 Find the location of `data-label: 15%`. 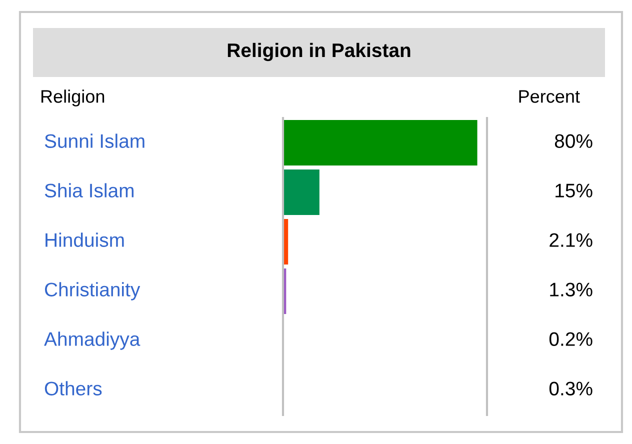

data-label: 15% is located at coordinates (574, 191).